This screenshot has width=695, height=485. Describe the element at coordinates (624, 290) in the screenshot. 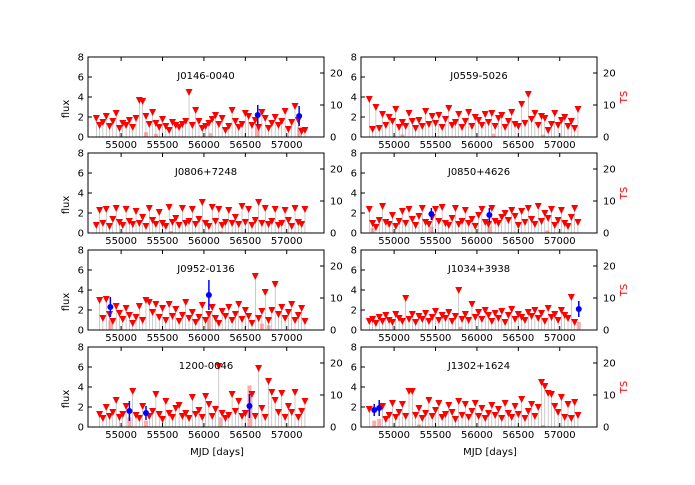

I see `y2-axis-label: TS` at that location.